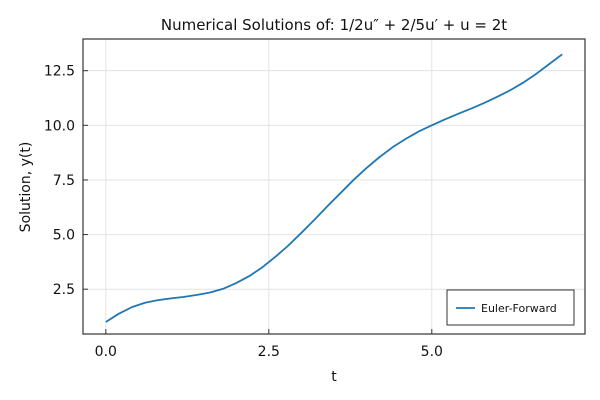 This screenshot has width=600, height=400. I want to click on x-tick-label: 5.0, so click(432, 352).